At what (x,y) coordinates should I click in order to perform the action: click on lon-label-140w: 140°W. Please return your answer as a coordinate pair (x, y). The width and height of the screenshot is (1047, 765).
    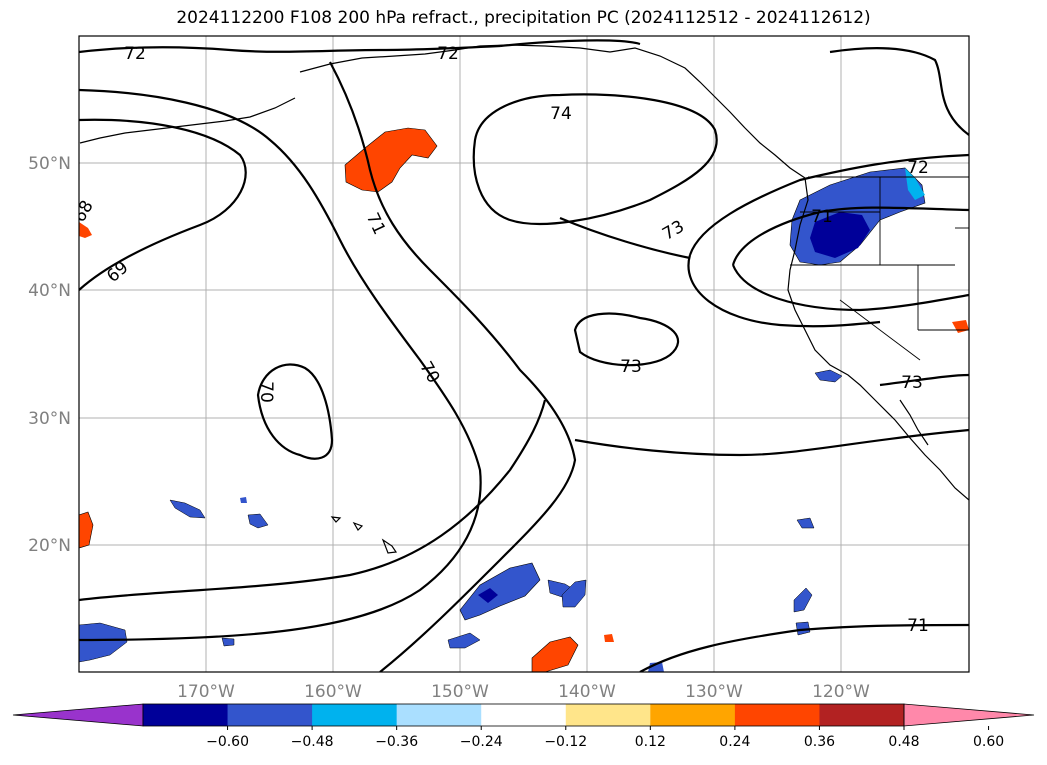
    Looking at the image, I should click on (587, 692).